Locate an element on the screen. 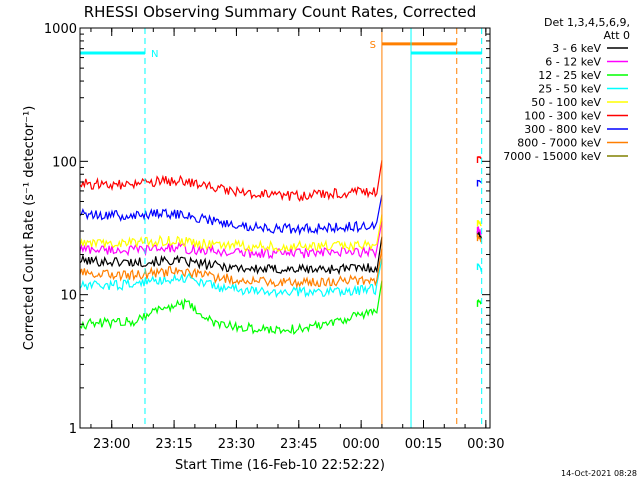 This screenshot has width=640, height=484. series-late-12-25kev is located at coordinates (479, 303).